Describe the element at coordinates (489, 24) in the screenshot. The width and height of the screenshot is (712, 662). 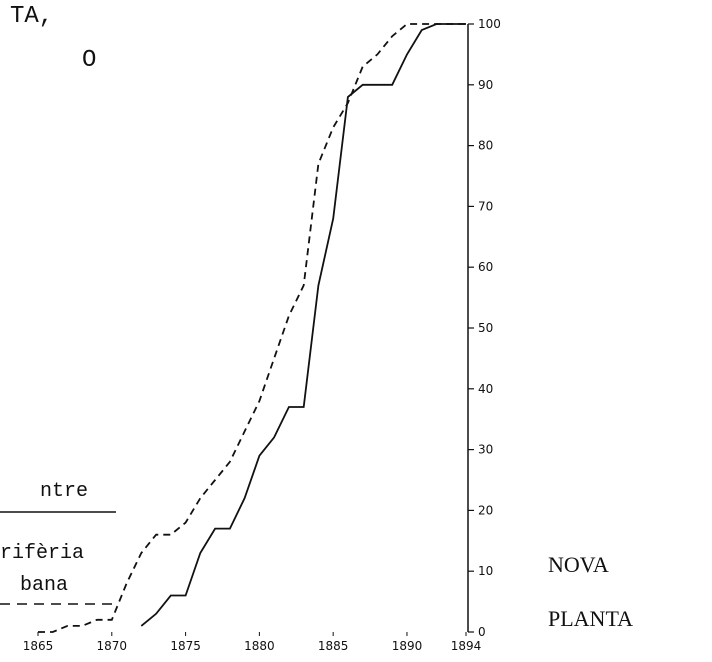
I see `y-tick-label: 100` at that location.